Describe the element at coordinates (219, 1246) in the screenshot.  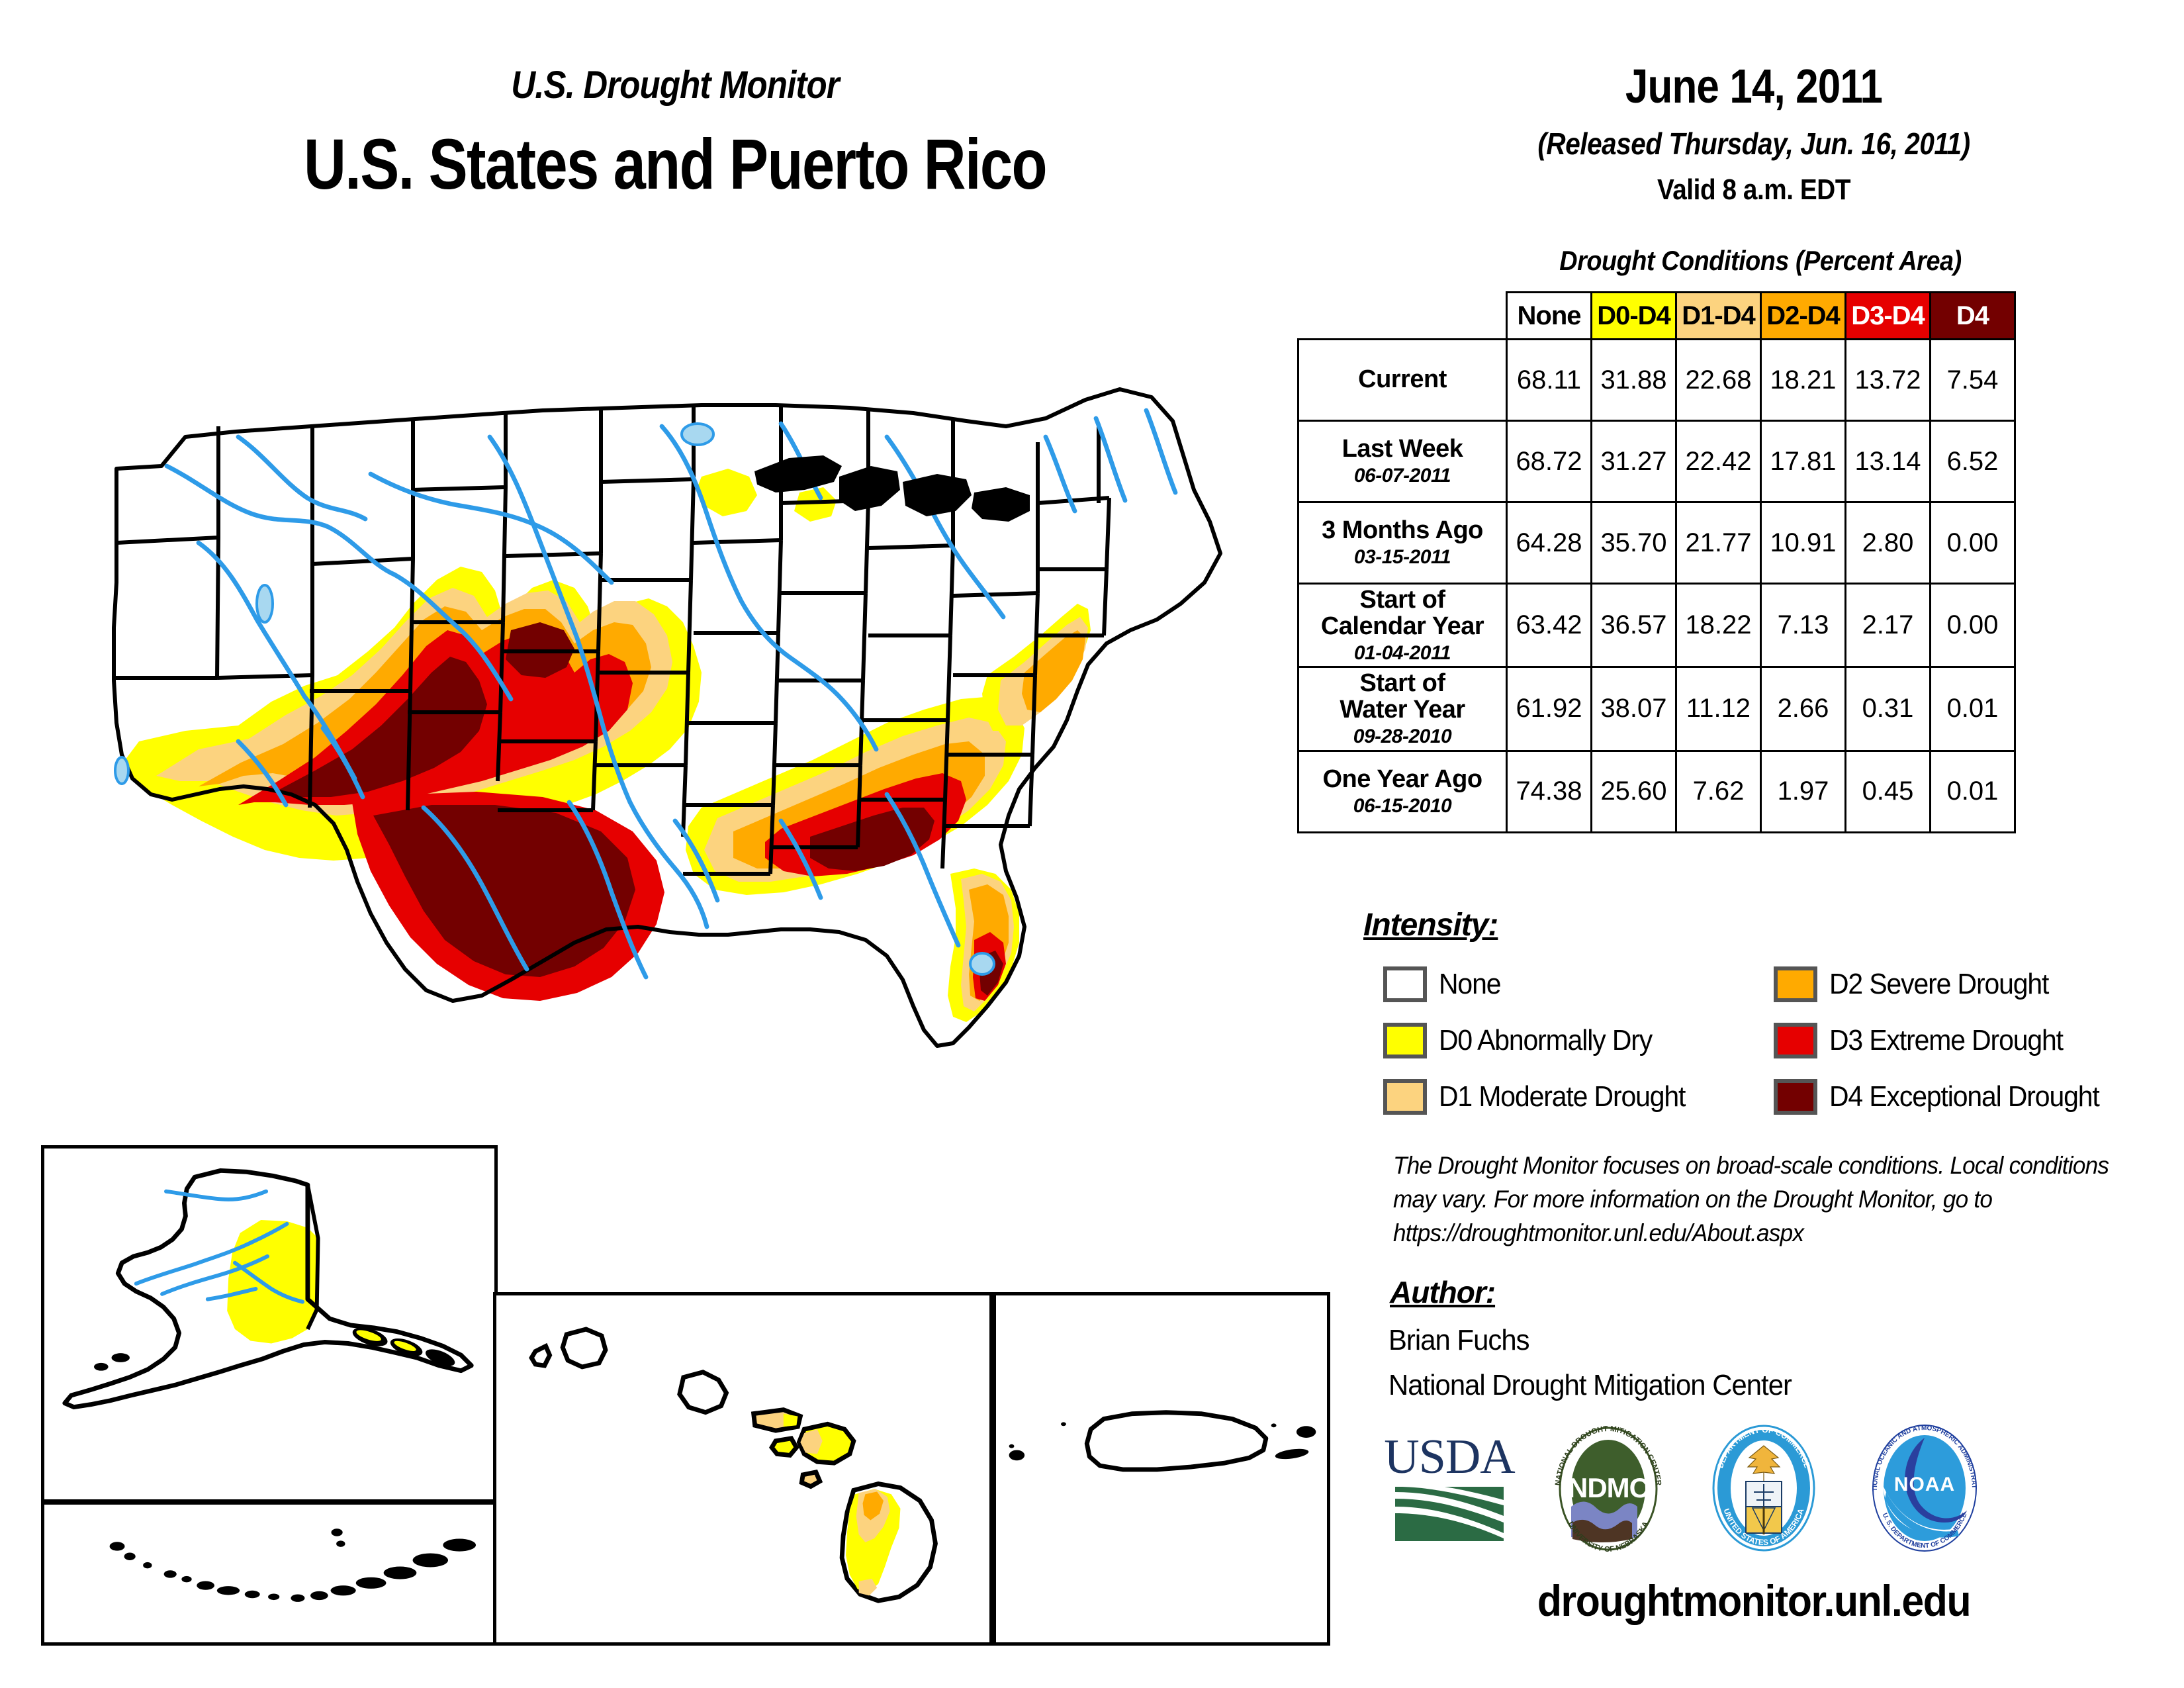
I see `alaska-rivers` at that location.